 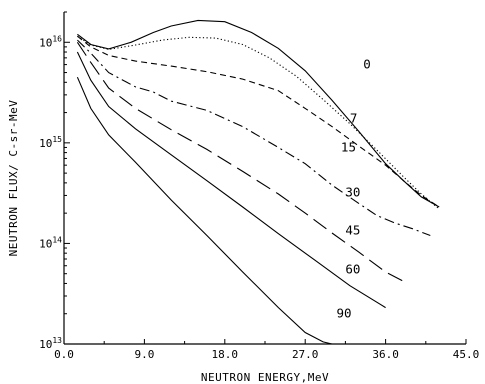 I want to click on y-ticks: 1013 1014 1015 1016, so click(x=54, y=181).